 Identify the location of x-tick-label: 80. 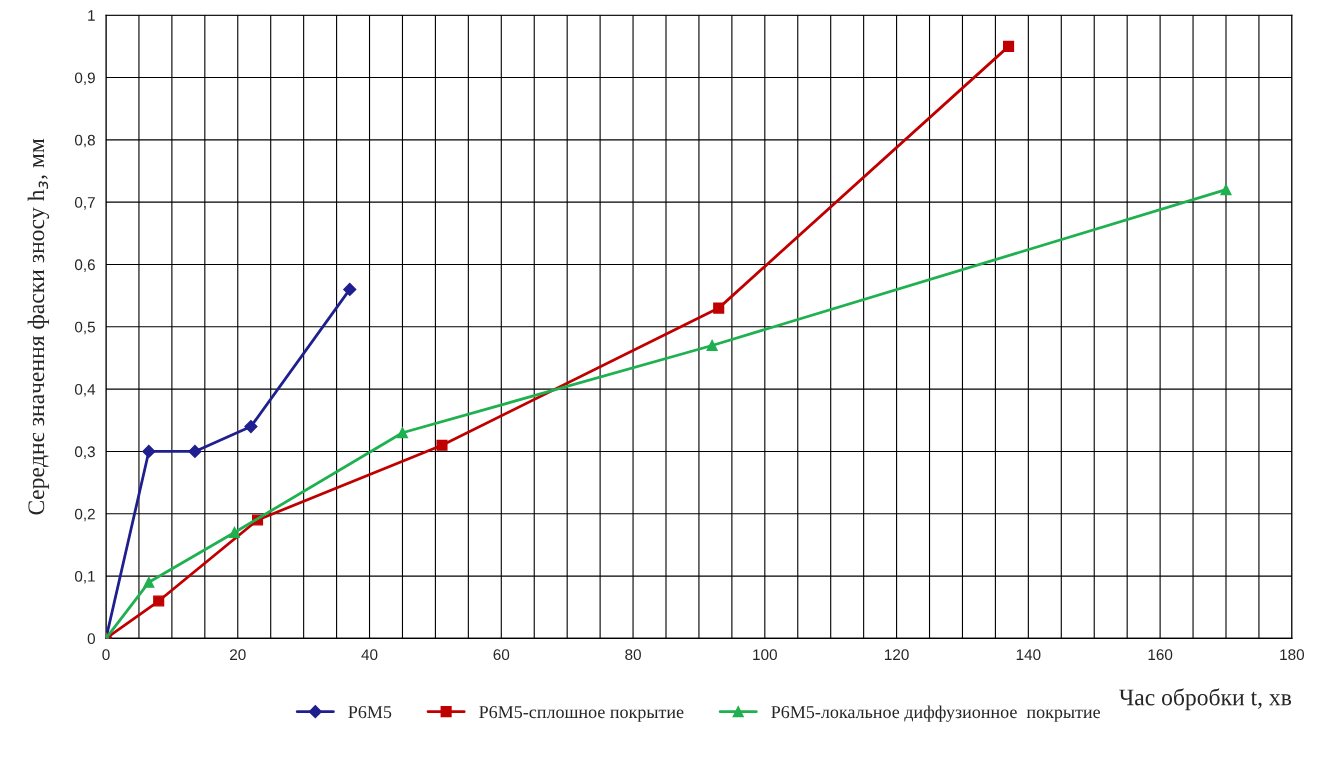
(633, 655).